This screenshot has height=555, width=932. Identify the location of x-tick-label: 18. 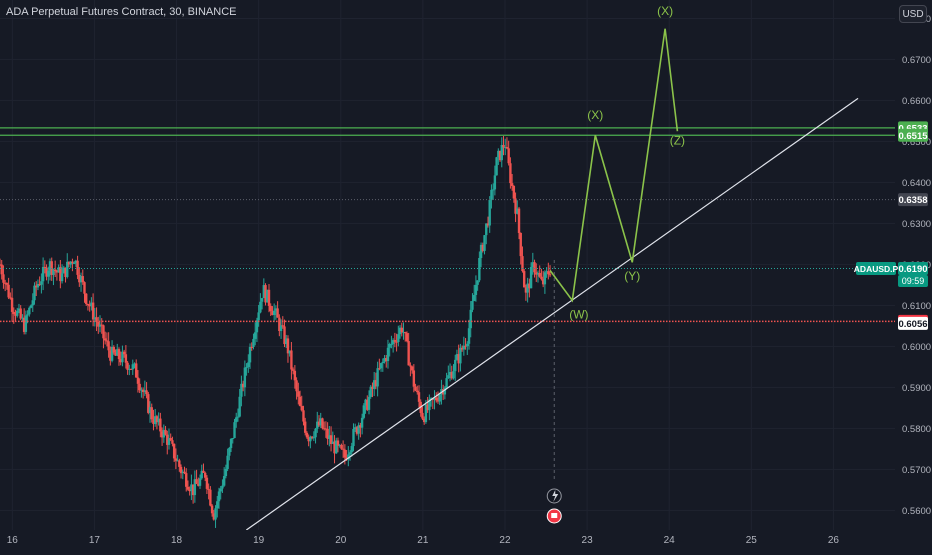
(177, 540).